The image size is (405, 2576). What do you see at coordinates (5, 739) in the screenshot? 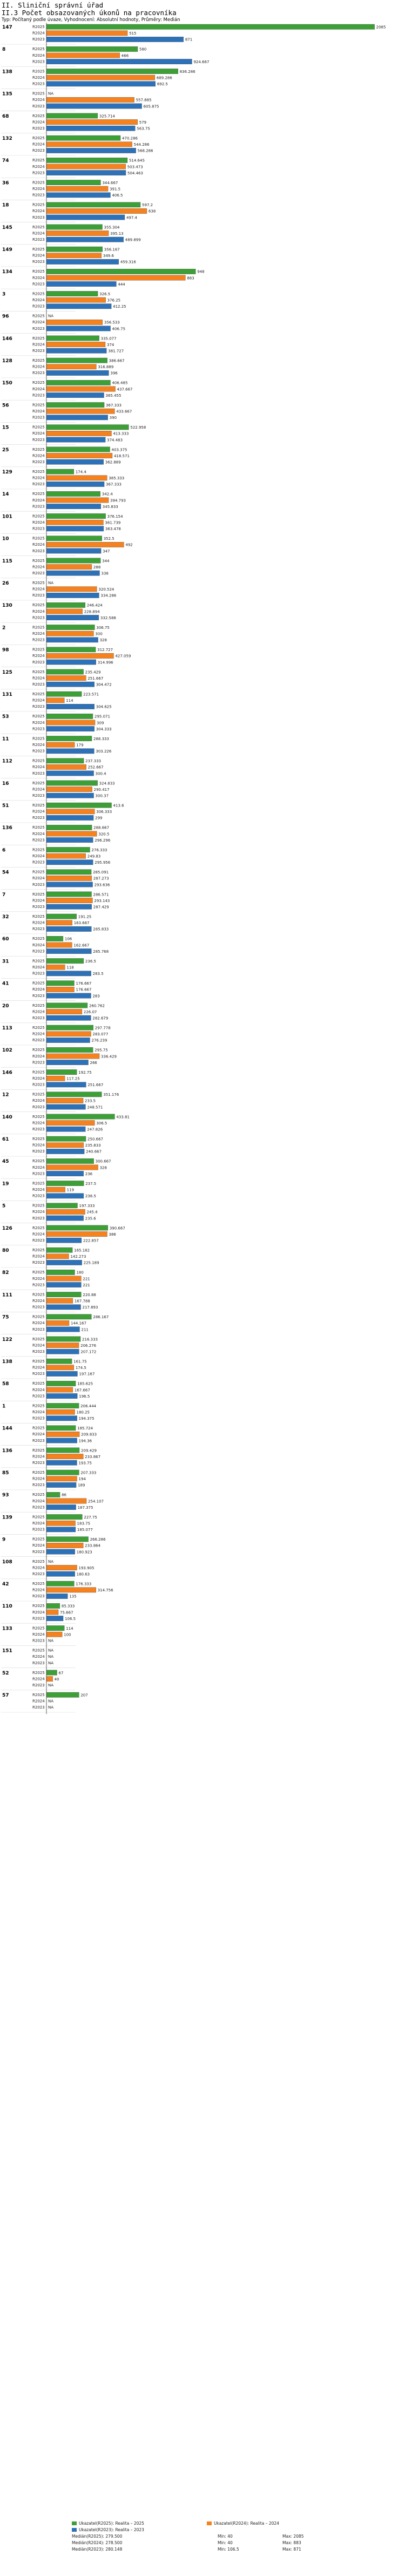
I see `group-label: 11` at bounding box center [5, 739].